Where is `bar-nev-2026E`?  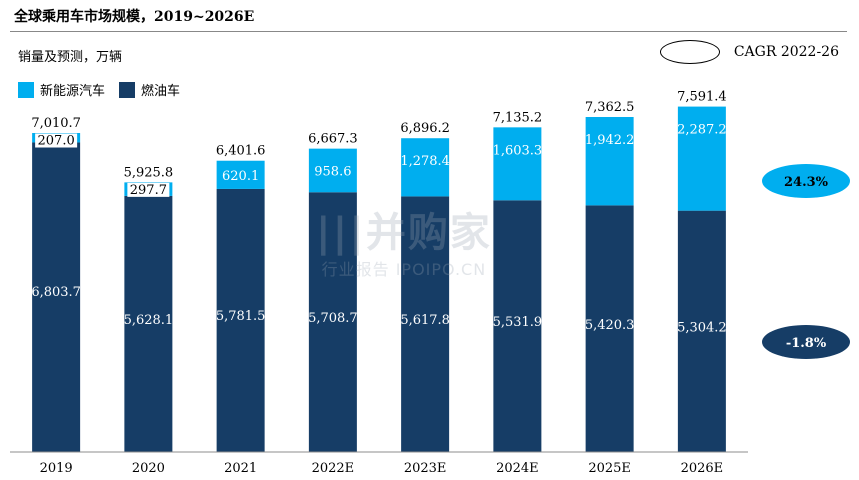 bar-nev-2026E is located at coordinates (701, 158).